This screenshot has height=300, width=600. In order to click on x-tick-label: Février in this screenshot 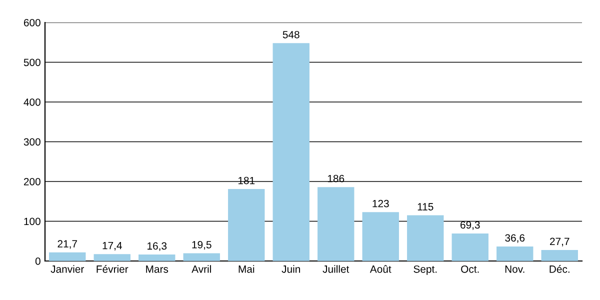, I will do `click(112, 269)`.